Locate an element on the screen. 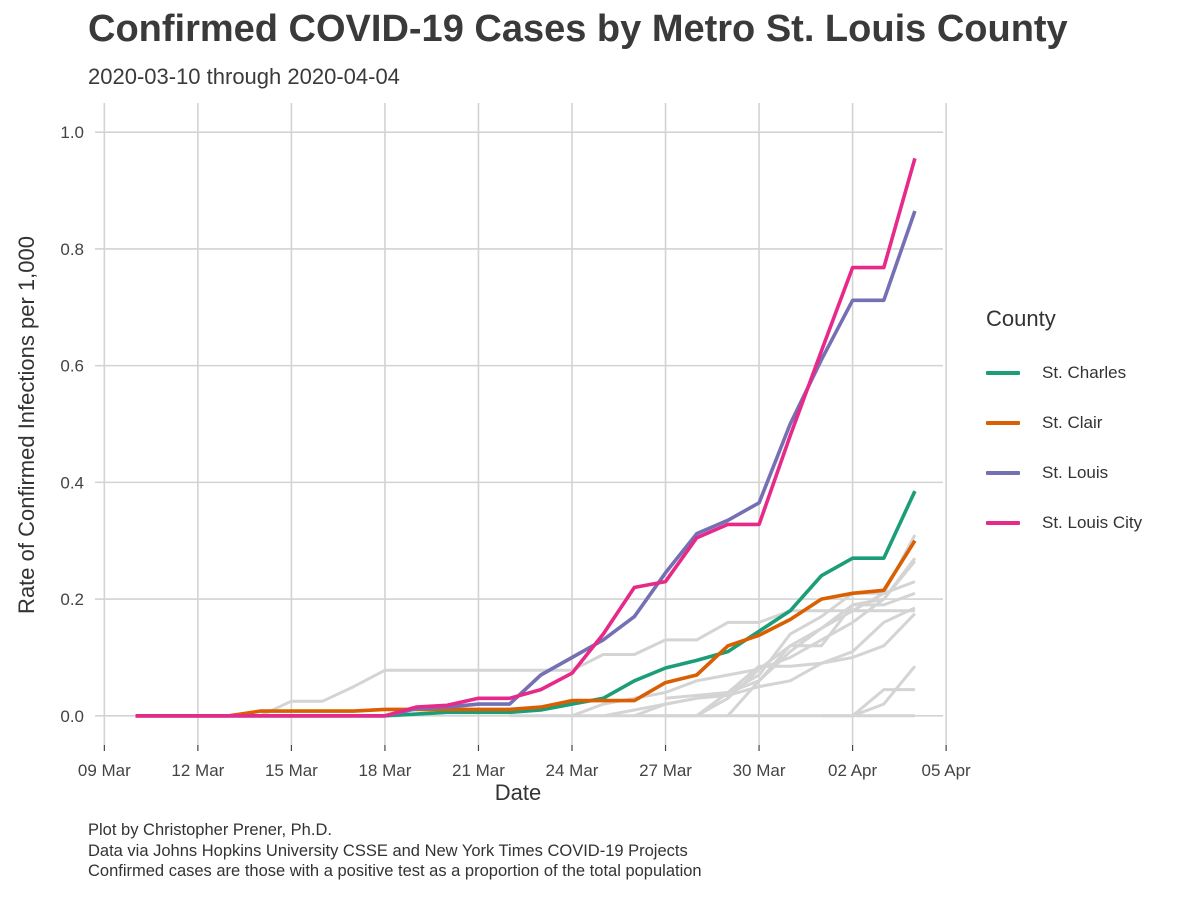 This screenshot has height=900, width=1200. x-tick-label: 27 Mar is located at coordinates (665, 770).